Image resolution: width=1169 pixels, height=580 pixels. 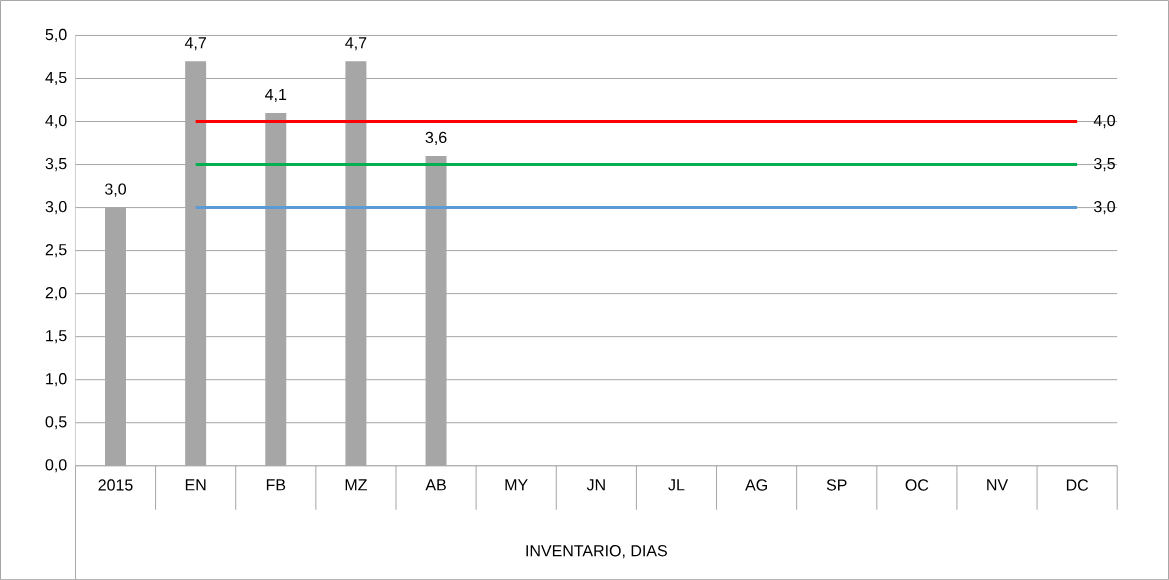 I want to click on y-tick-label: 1,0, so click(x=56, y=380).